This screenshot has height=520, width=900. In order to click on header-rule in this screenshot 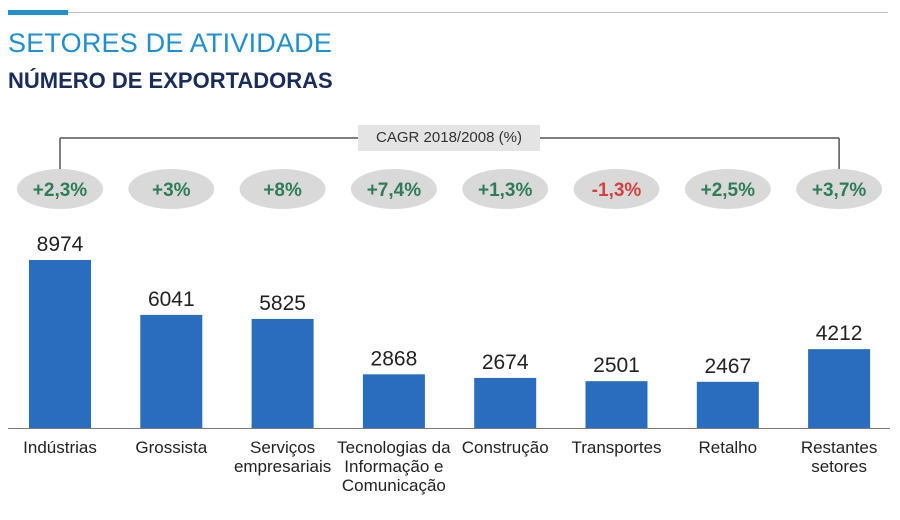, I will do `click(478, 12)`.